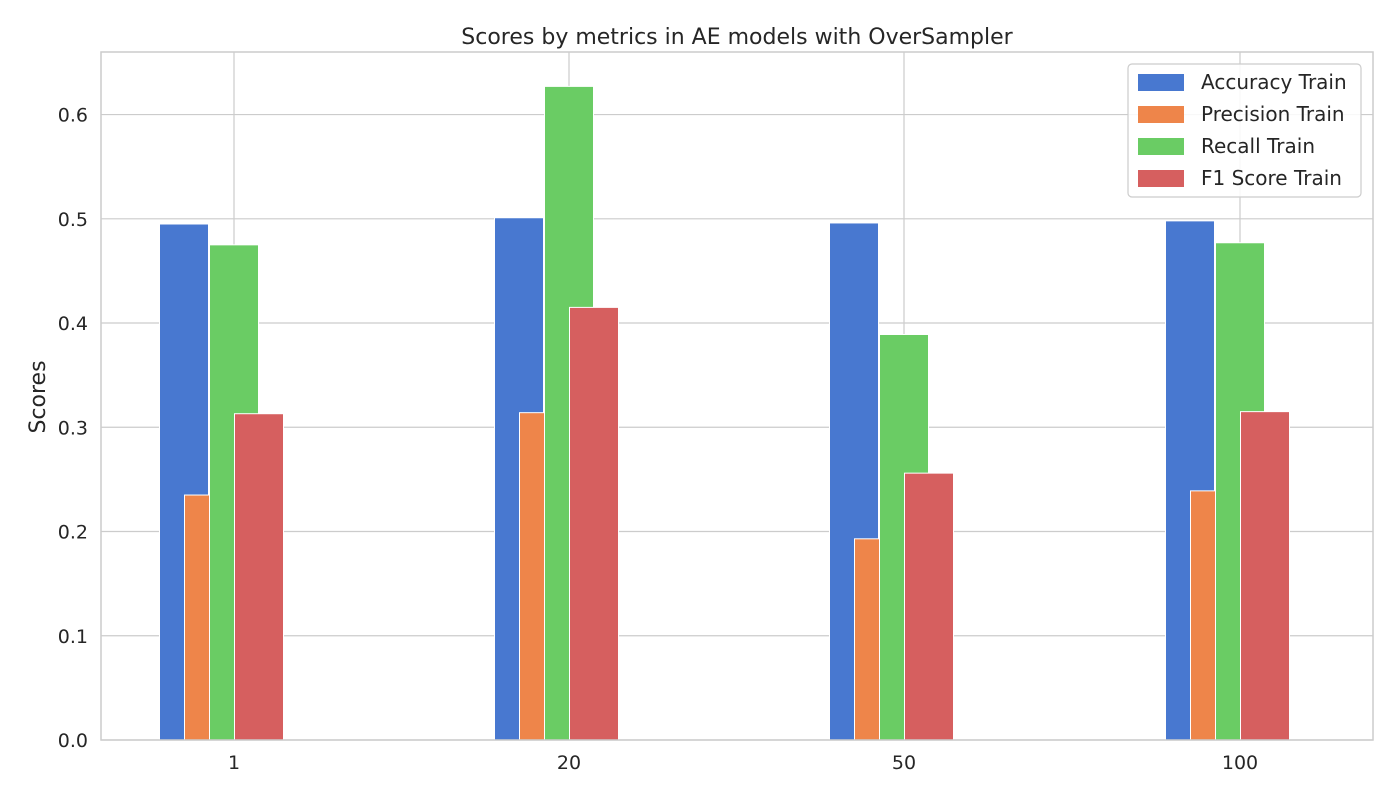 The image size is (1400, 804). I want to click on y-tick-label: 0.2, so click(73, 533).